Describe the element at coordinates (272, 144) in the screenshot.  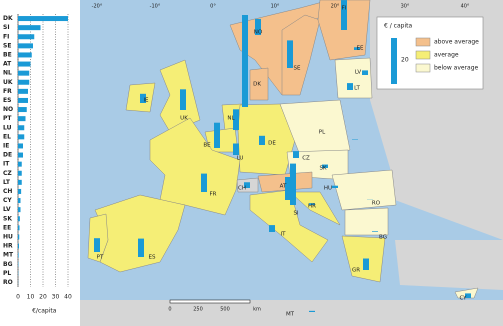
I see `map-country-label: DE` at that location.